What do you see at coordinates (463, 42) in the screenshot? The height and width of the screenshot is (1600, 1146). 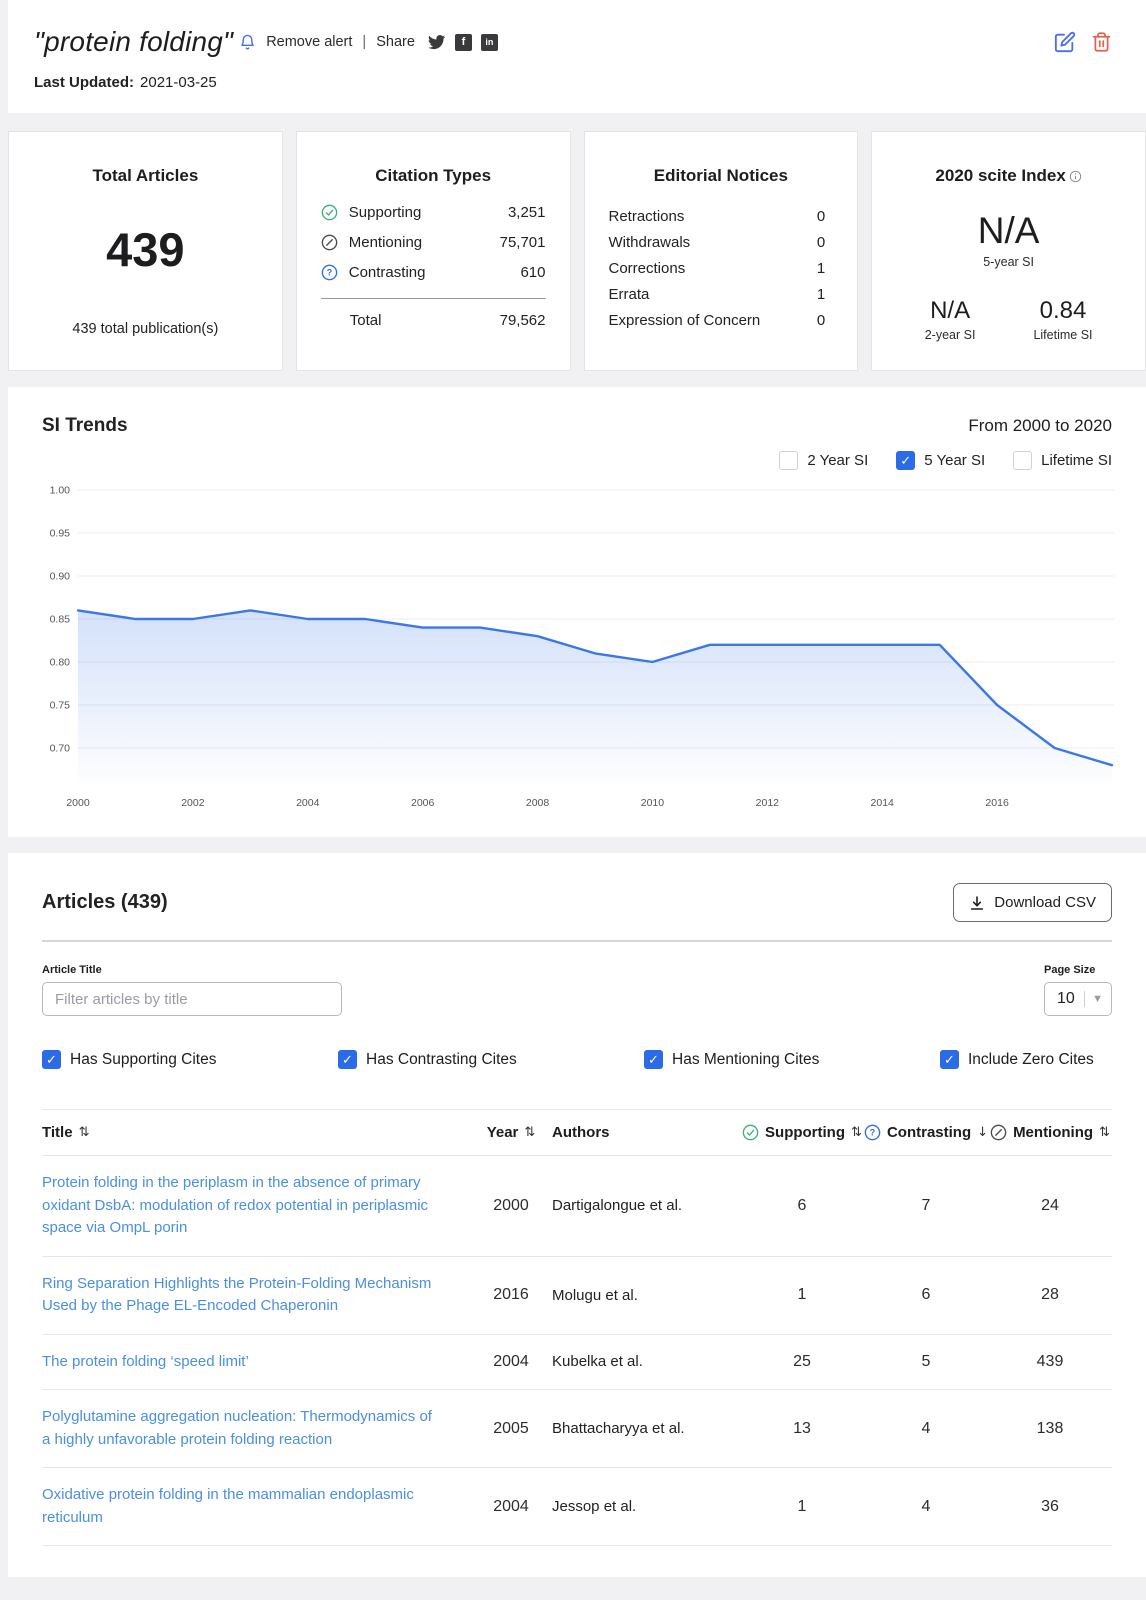 I see `facebook-icon: f` at bounding box center [463, 42].